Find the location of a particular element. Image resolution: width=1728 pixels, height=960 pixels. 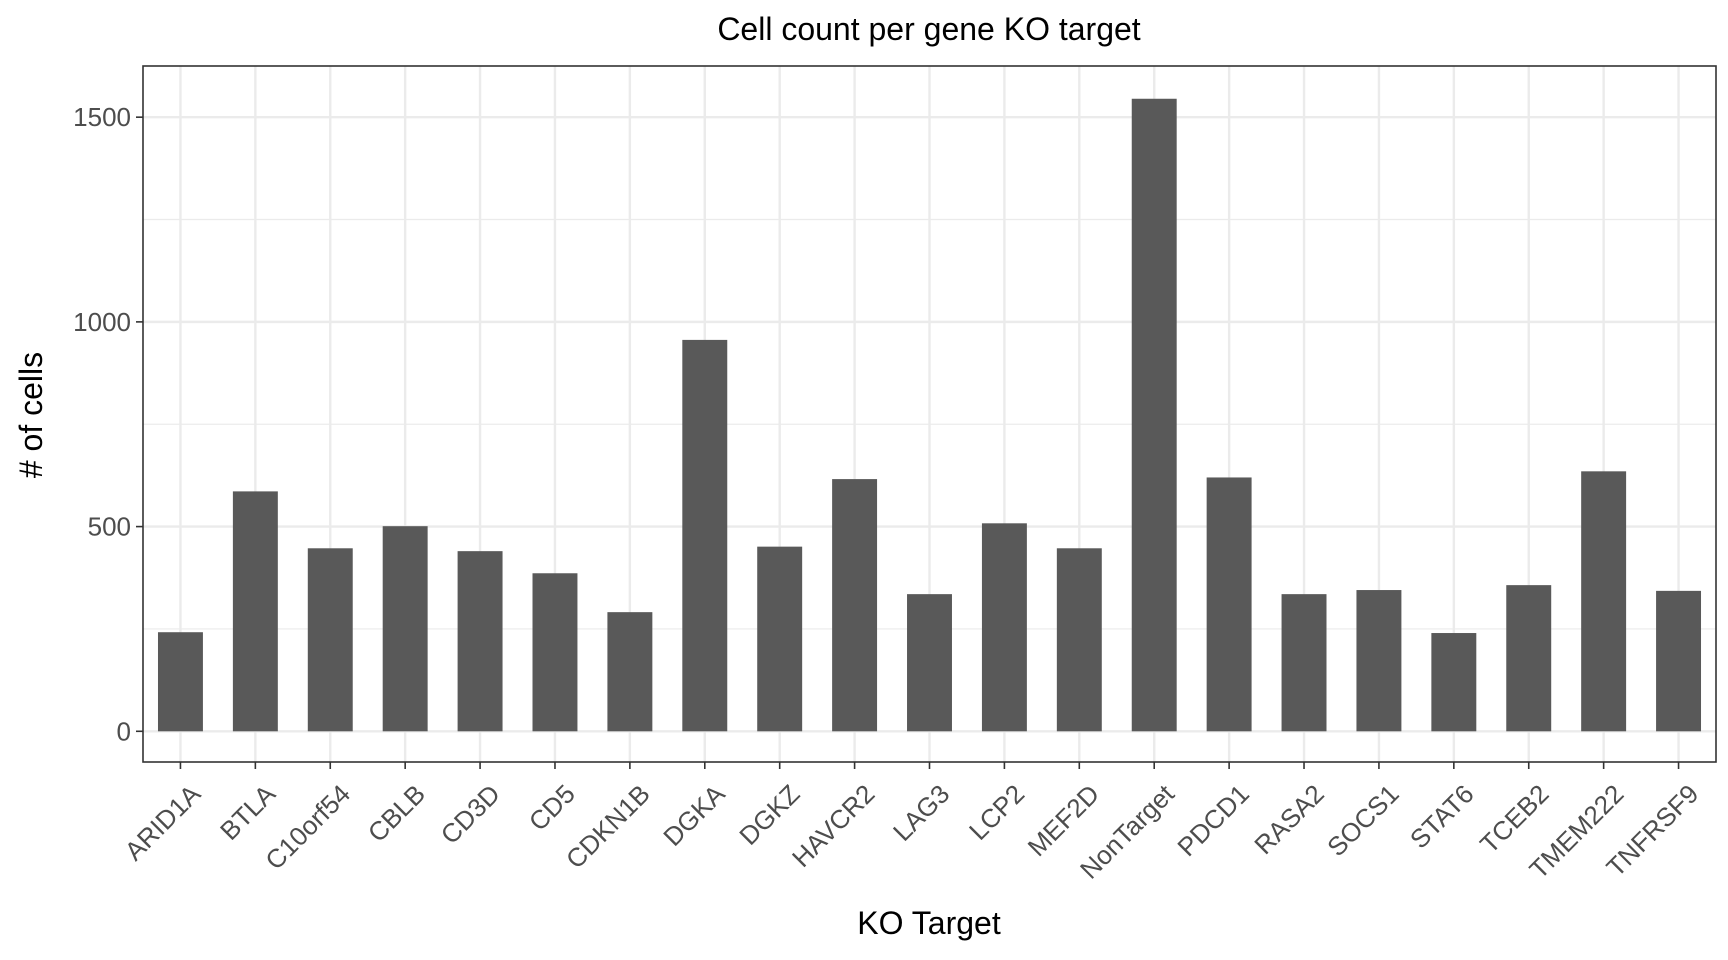

x-tick-label-DGKA: DGKA is located at coordinates (694, 815).